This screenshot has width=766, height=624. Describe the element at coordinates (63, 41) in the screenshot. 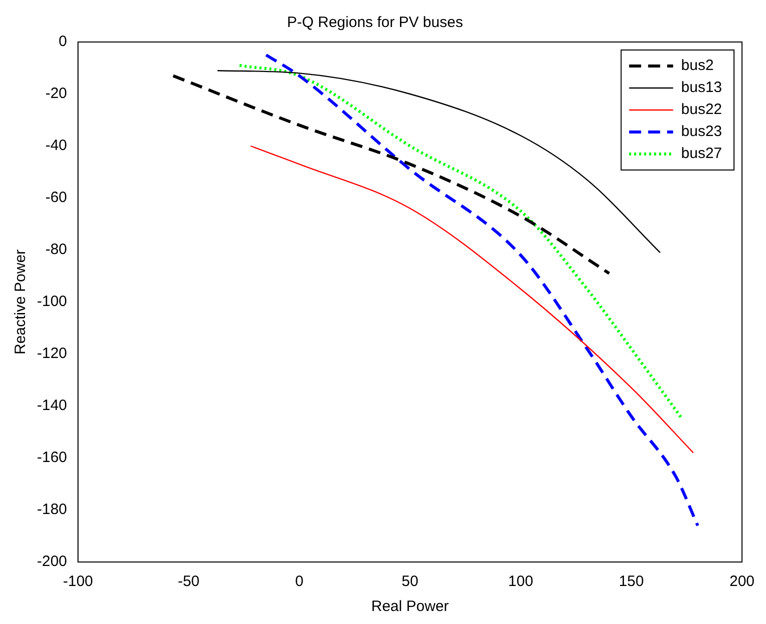

I see `y-tick-label: 0` at that location.